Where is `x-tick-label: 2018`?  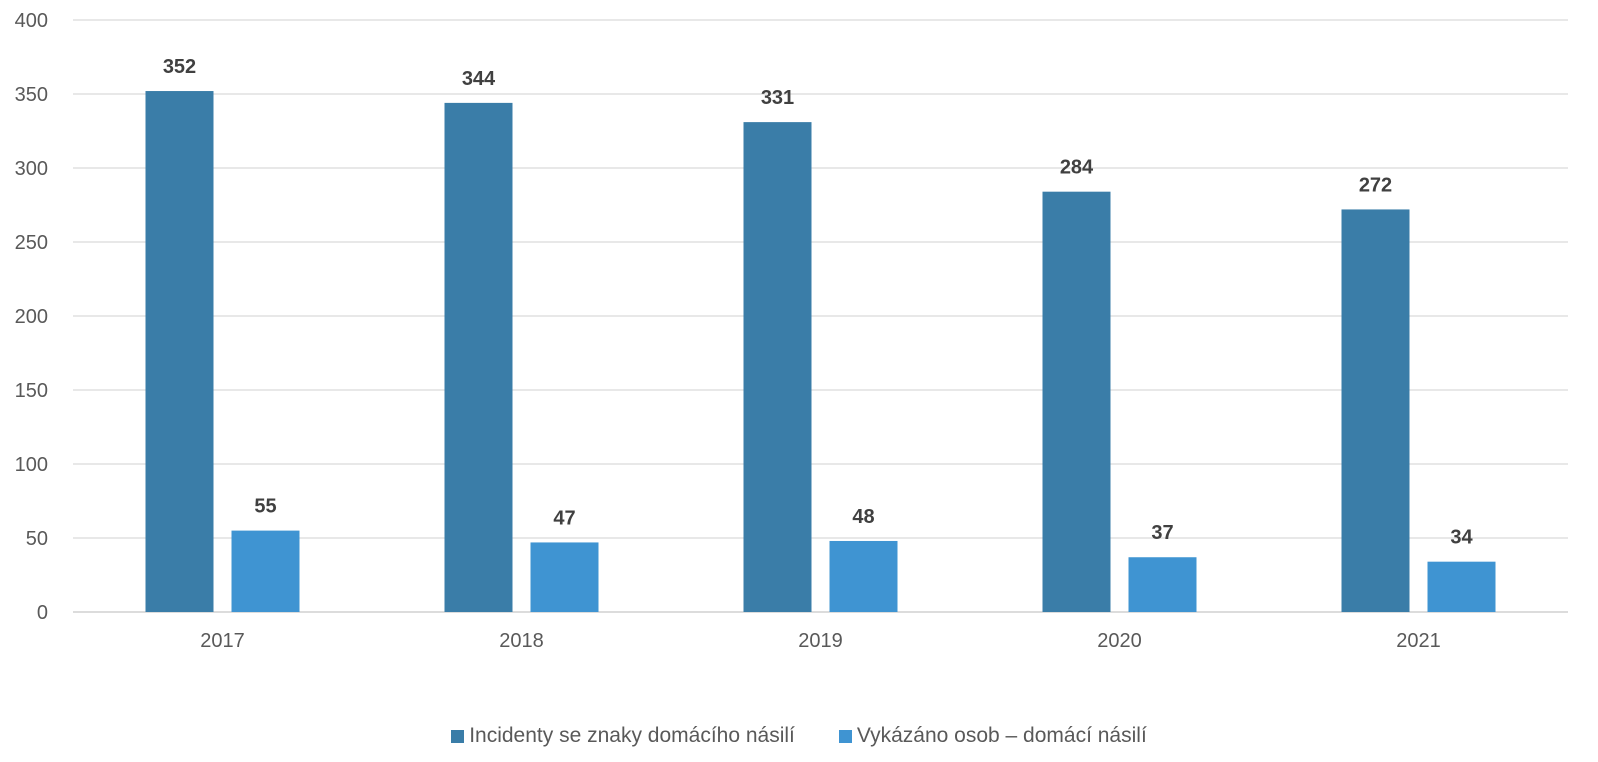
x-tick-label: 2018 is located at coordinates (521, 641).